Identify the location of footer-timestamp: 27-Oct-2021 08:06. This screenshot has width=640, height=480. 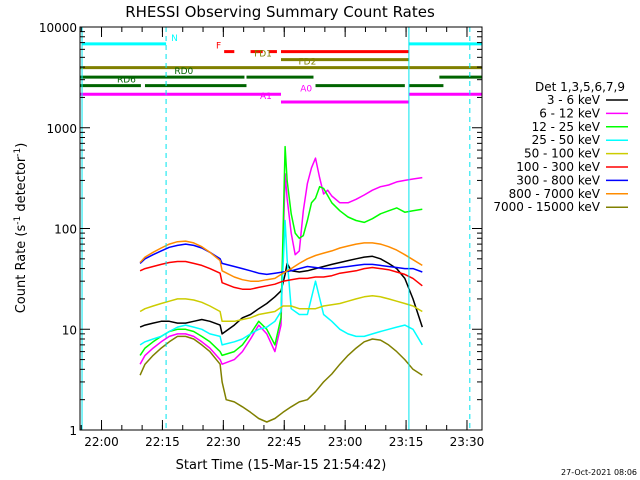
(599, 472).